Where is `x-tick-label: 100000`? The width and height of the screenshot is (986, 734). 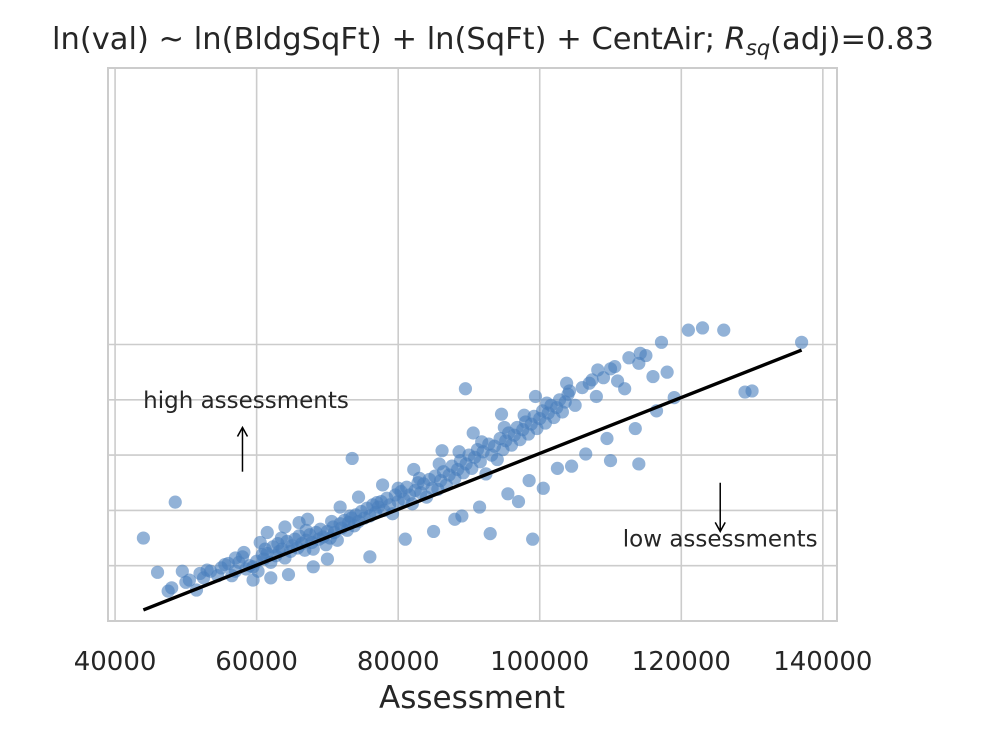
x-tick-label: 100000 is located at coordinates (539, 662).